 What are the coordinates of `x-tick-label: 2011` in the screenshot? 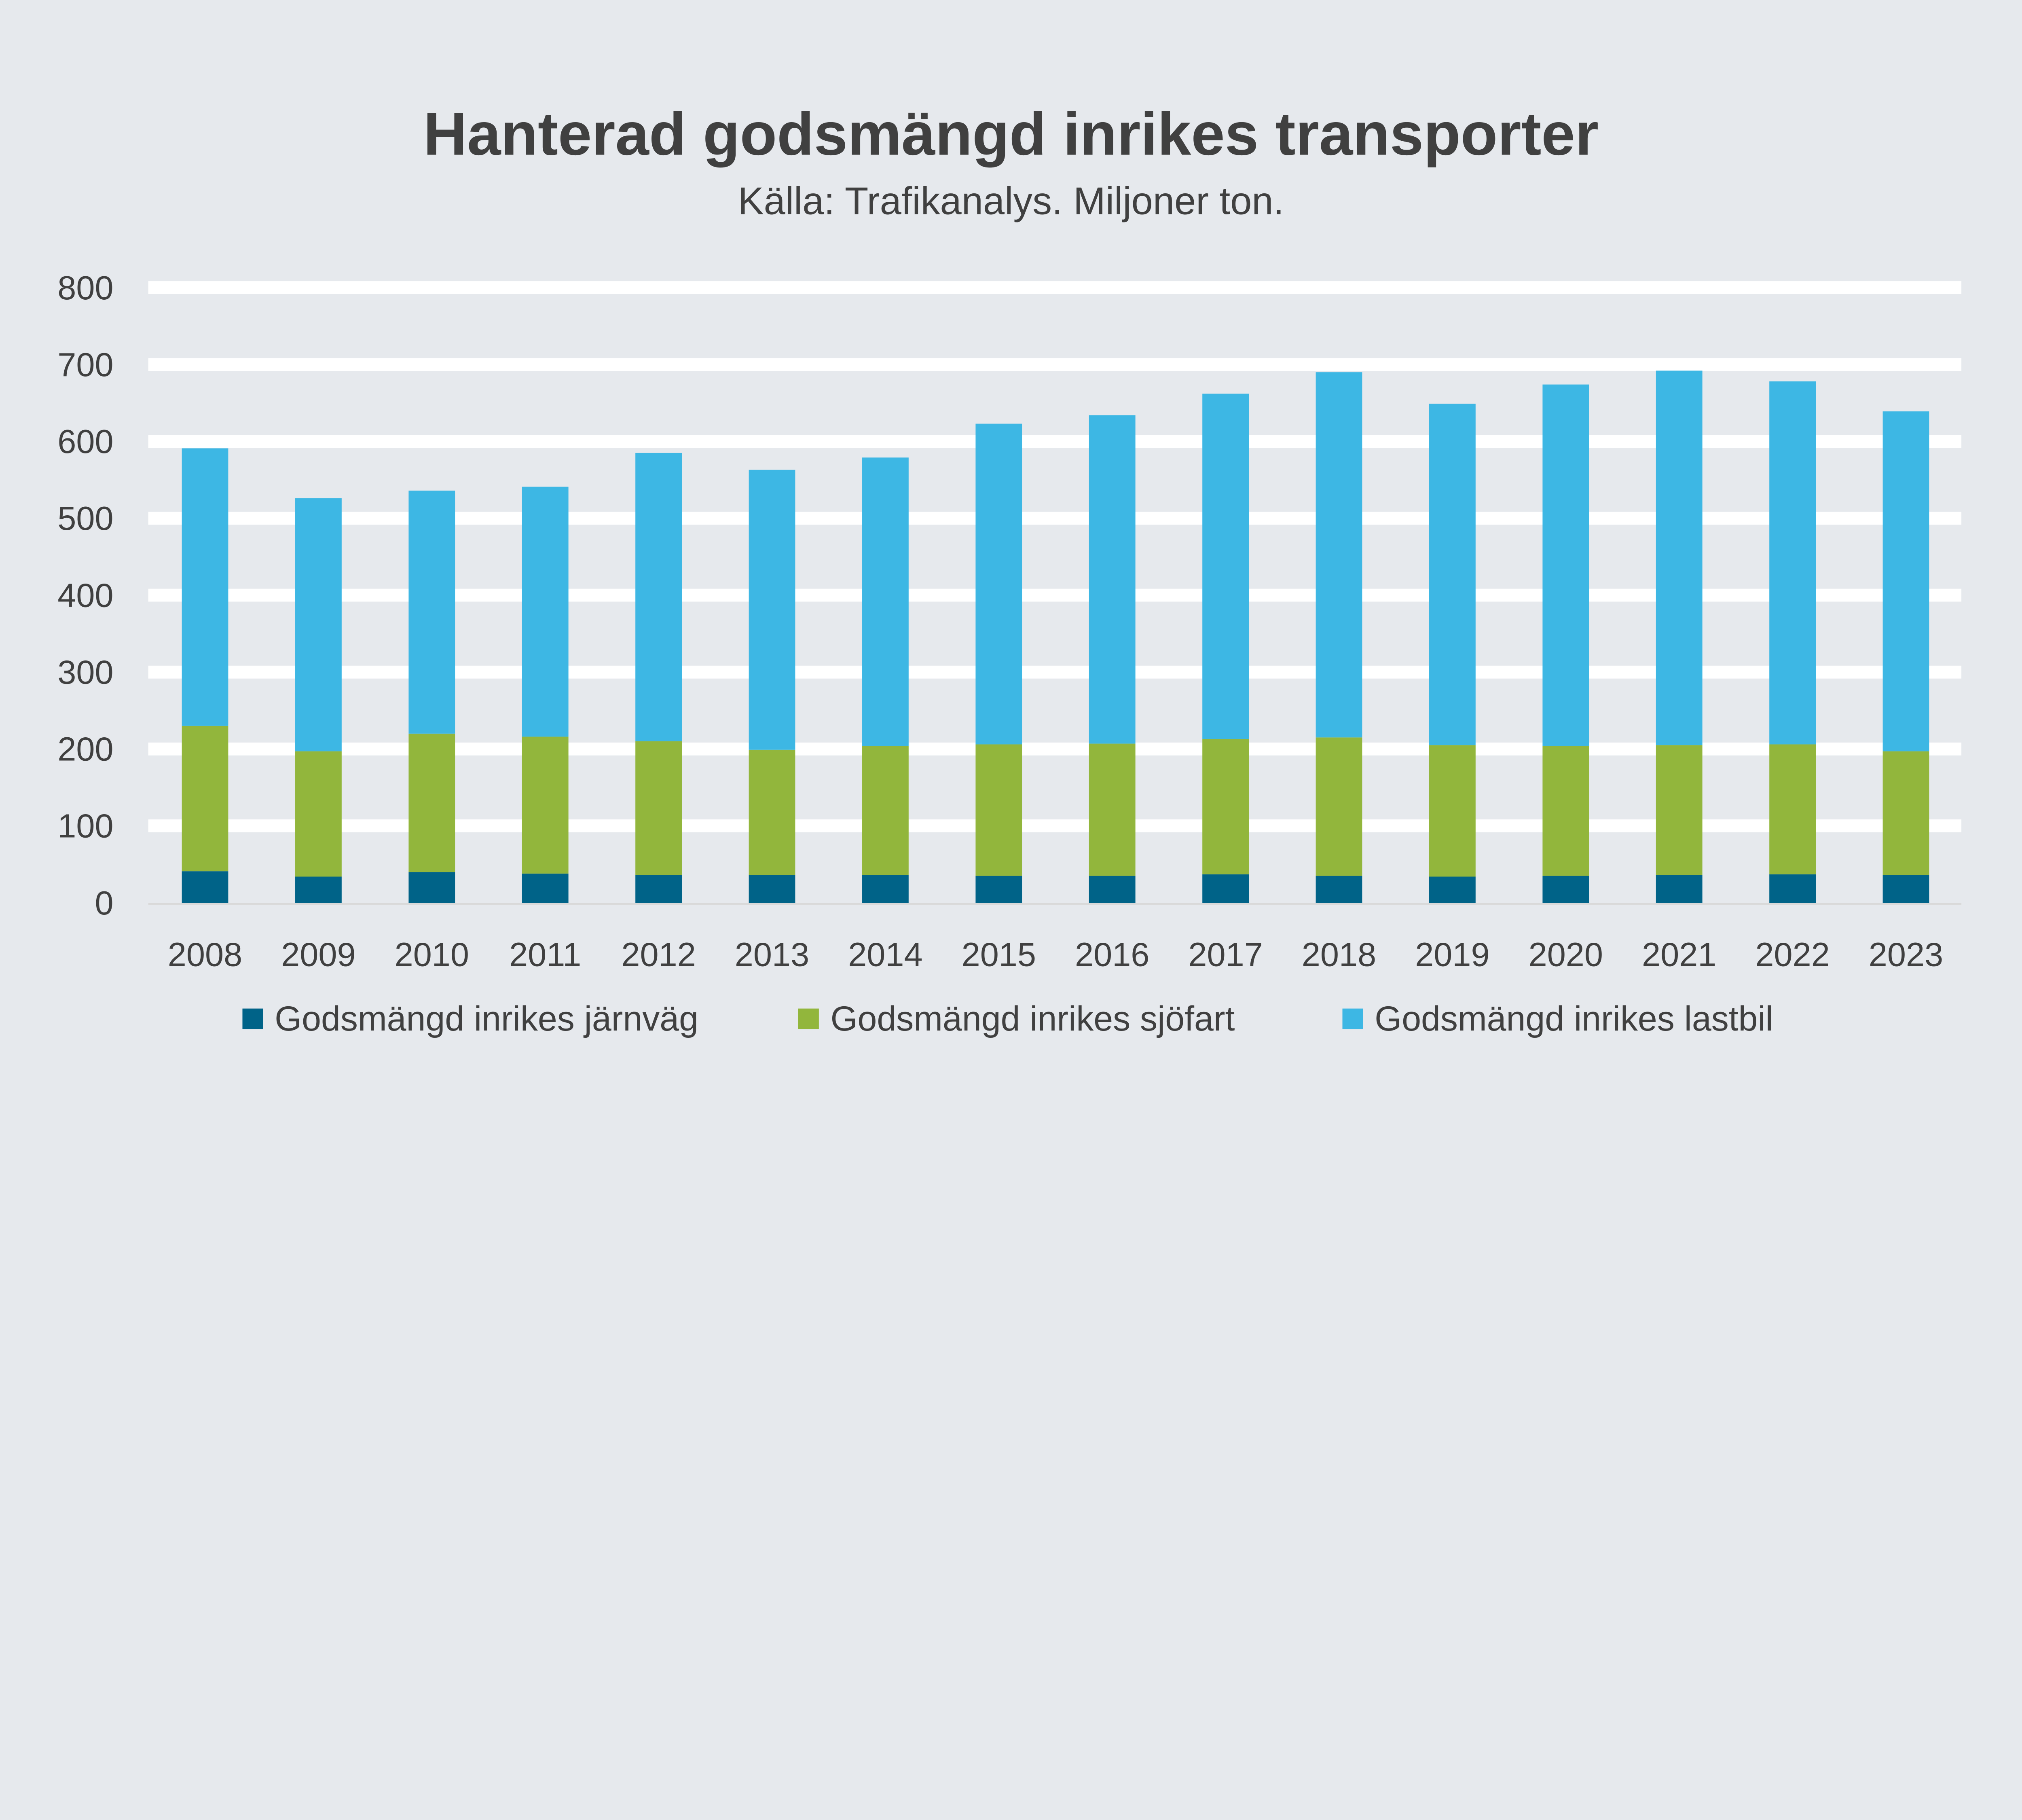 It's located at (545, 954).